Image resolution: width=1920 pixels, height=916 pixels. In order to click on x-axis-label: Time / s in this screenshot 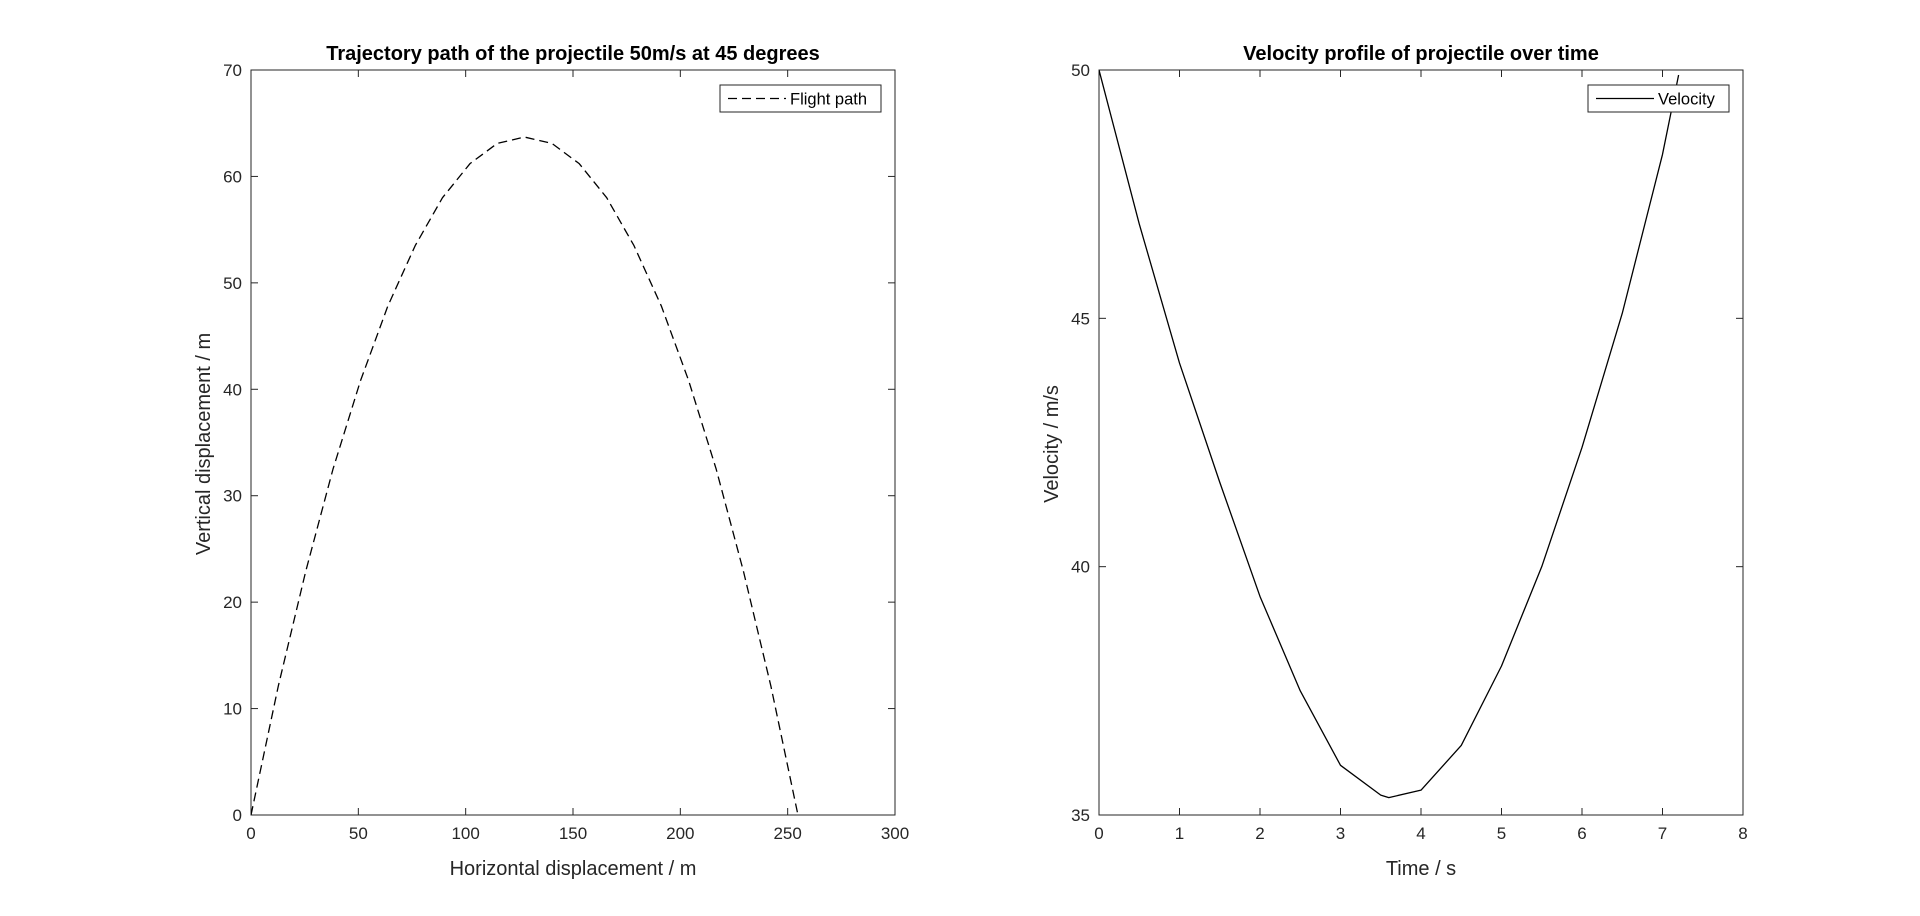, I will do `click(1421, 869)`.